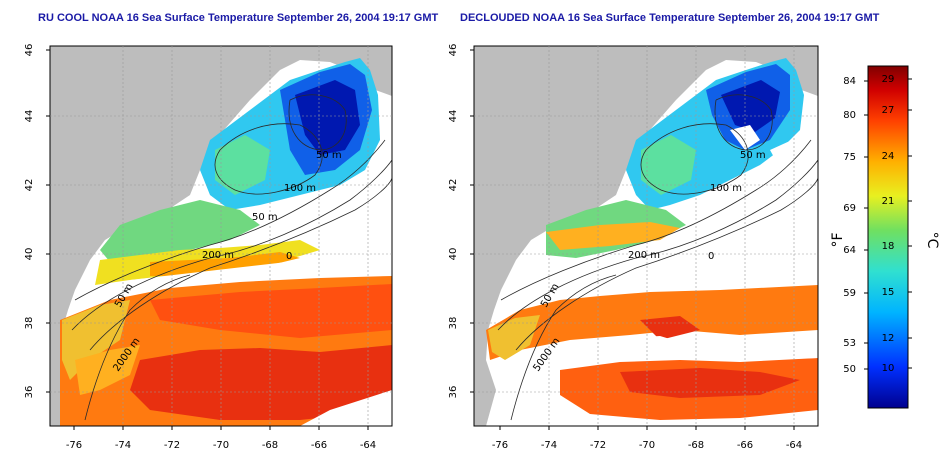 The width and height of the screenshot is (950, 475). What do you see at coordinates (888, 338) in the screenshot?
I see `c-tick-label: 12` at bounding box center [888, 338].